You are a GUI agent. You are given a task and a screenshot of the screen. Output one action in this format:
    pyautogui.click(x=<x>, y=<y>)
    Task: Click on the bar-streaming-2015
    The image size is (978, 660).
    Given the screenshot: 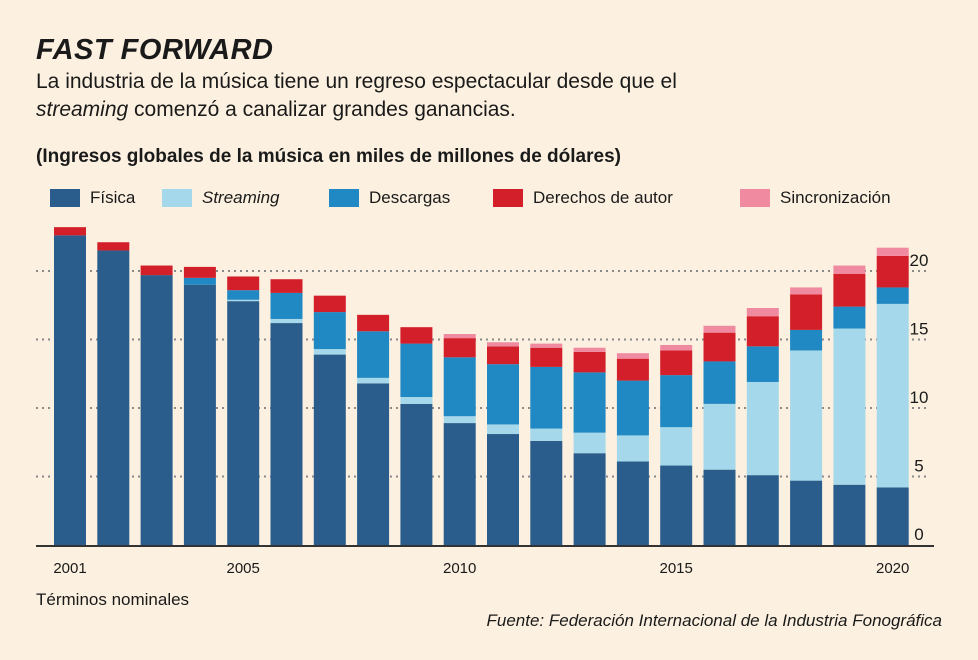 What is the action you would take?
    pyautogui.click(x=676, y=446)
    